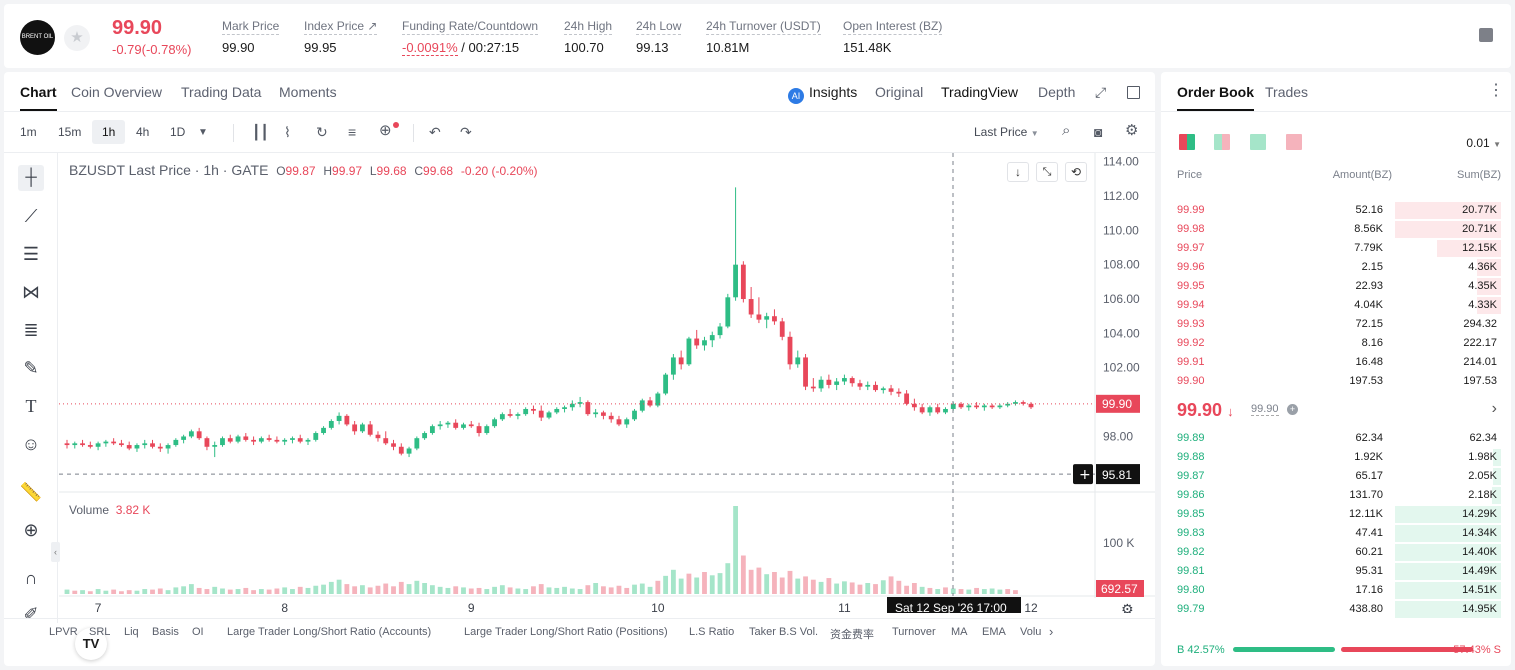 The height and width of the screenshot is (670, 1515). Describe the element at coordinates (1336, 305) in the screenshot. I see `ask-row: 99.94 4.04K 4.33K` at that location.